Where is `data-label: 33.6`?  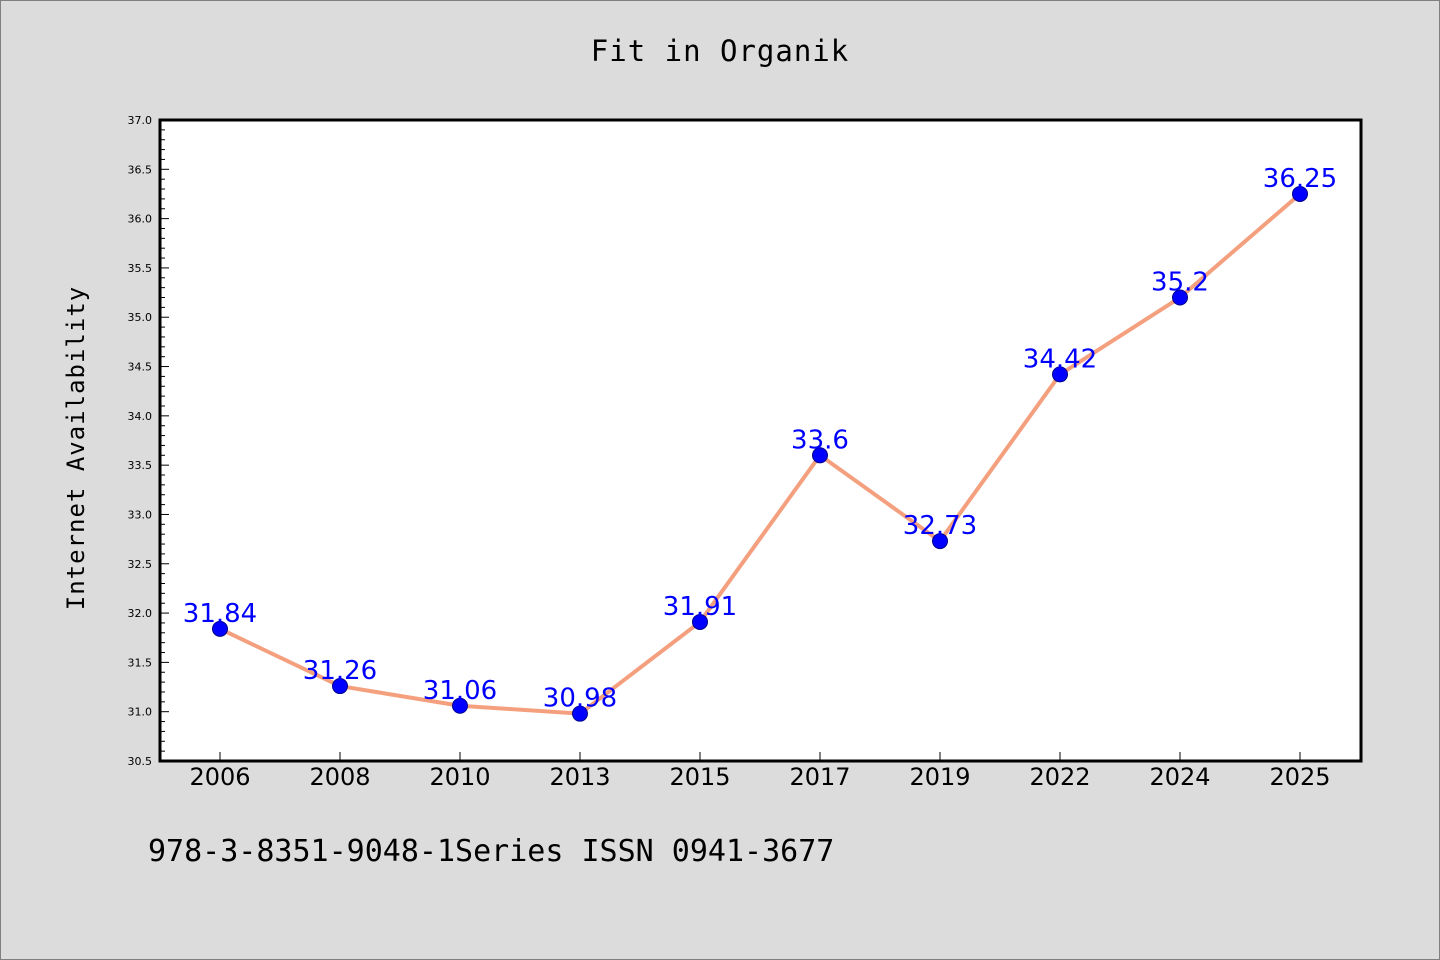 data-label: 33.6 is located at coordinates (820, 440).